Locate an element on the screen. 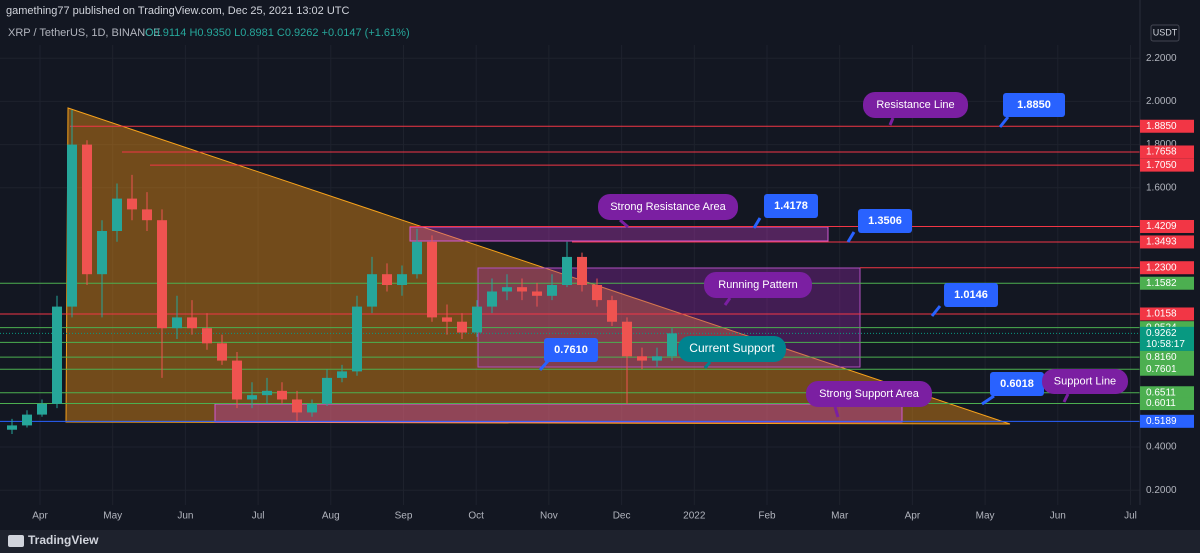 The height and width of the screenshot is (553, 1200). price-tag-label: 1.4209 is located at coordinates (1161, 226).